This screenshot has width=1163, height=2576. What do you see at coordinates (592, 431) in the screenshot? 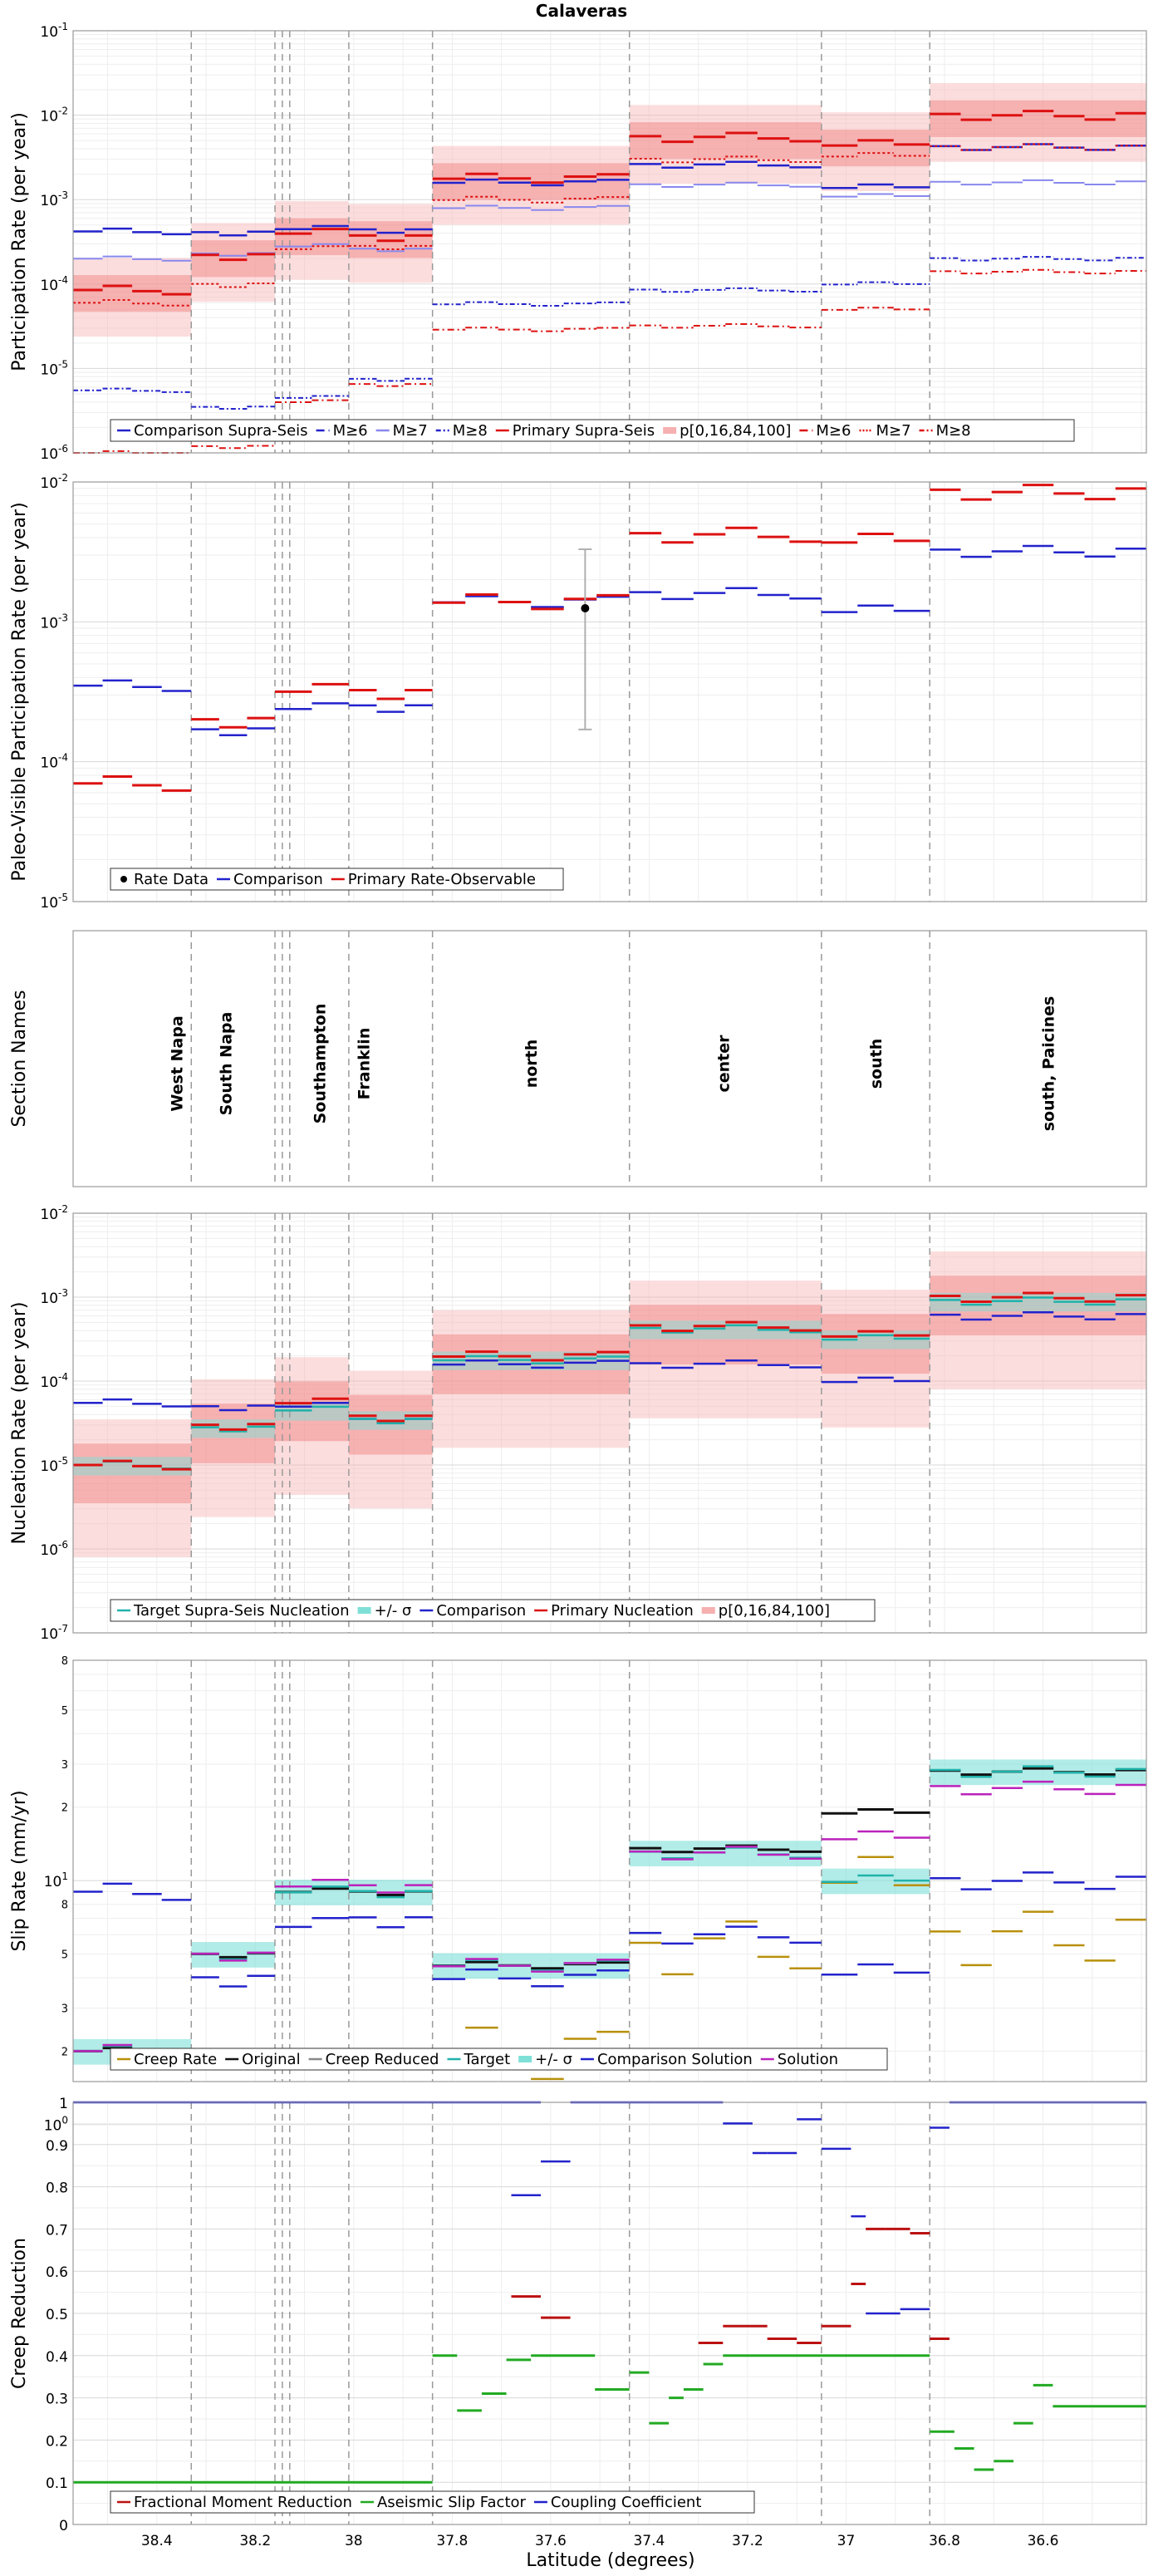
I see `participation-legend-box` at bounding box center [592, 431].